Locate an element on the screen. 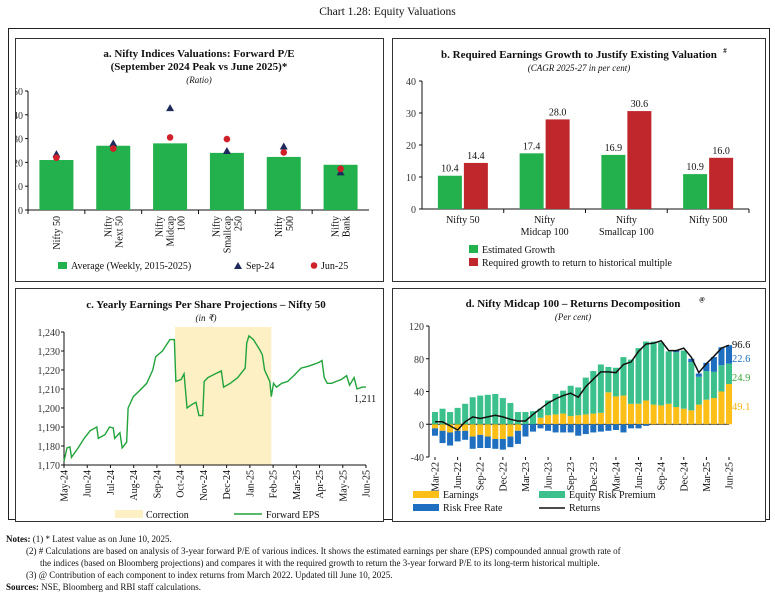  x-tick-label: Oct-24 is located at coordinates (181, 484).